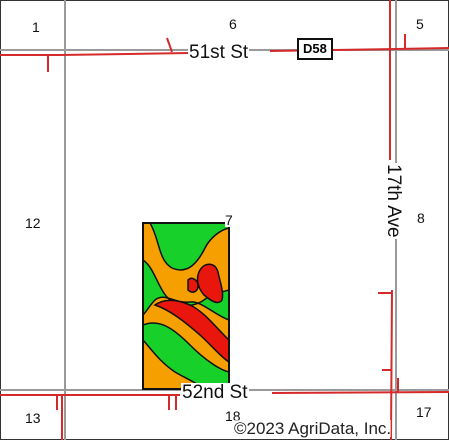 The height and width of the screenshot is (440, 449). I want to click on copyright-notice: ©2023 AgriData, Inc., so click(313, 428).